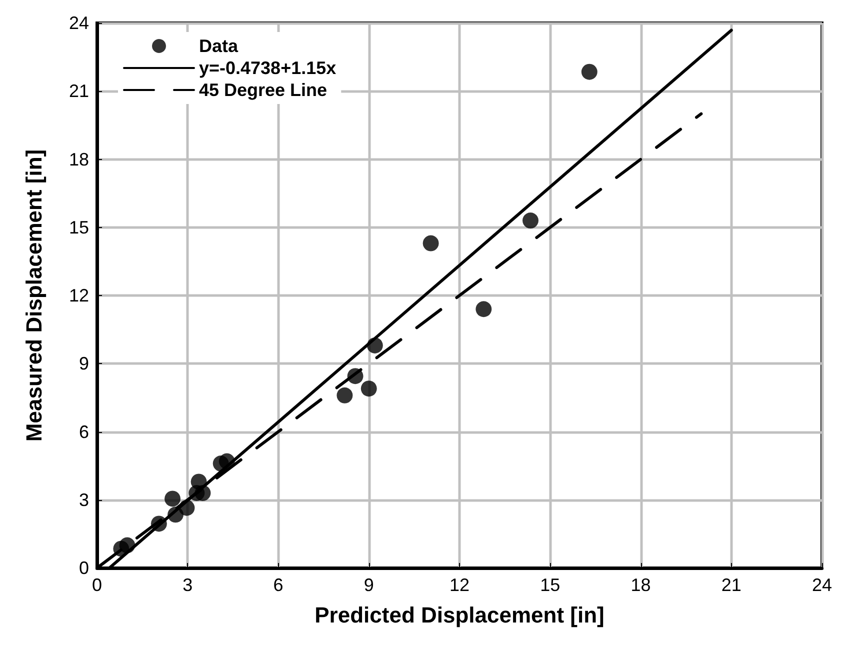 This screenshot has width=841, height=649. What do you see at coordinates (83, 500) in the screenshot?
I see `y-tick-label: 3` at bounding box center [83, 500].